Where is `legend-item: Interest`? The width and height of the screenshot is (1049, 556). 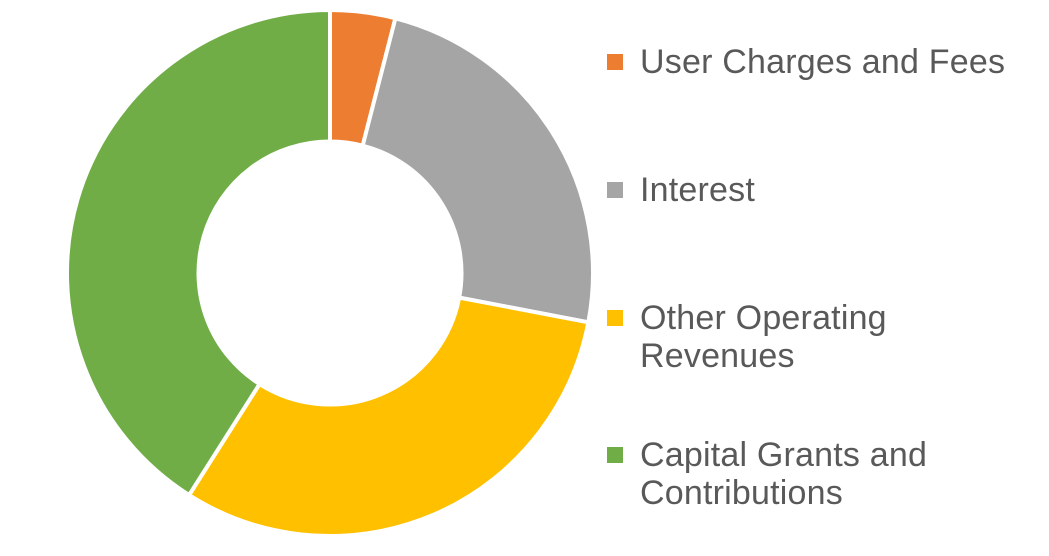 legend-item: Interest is located at coordinates (681, 190).